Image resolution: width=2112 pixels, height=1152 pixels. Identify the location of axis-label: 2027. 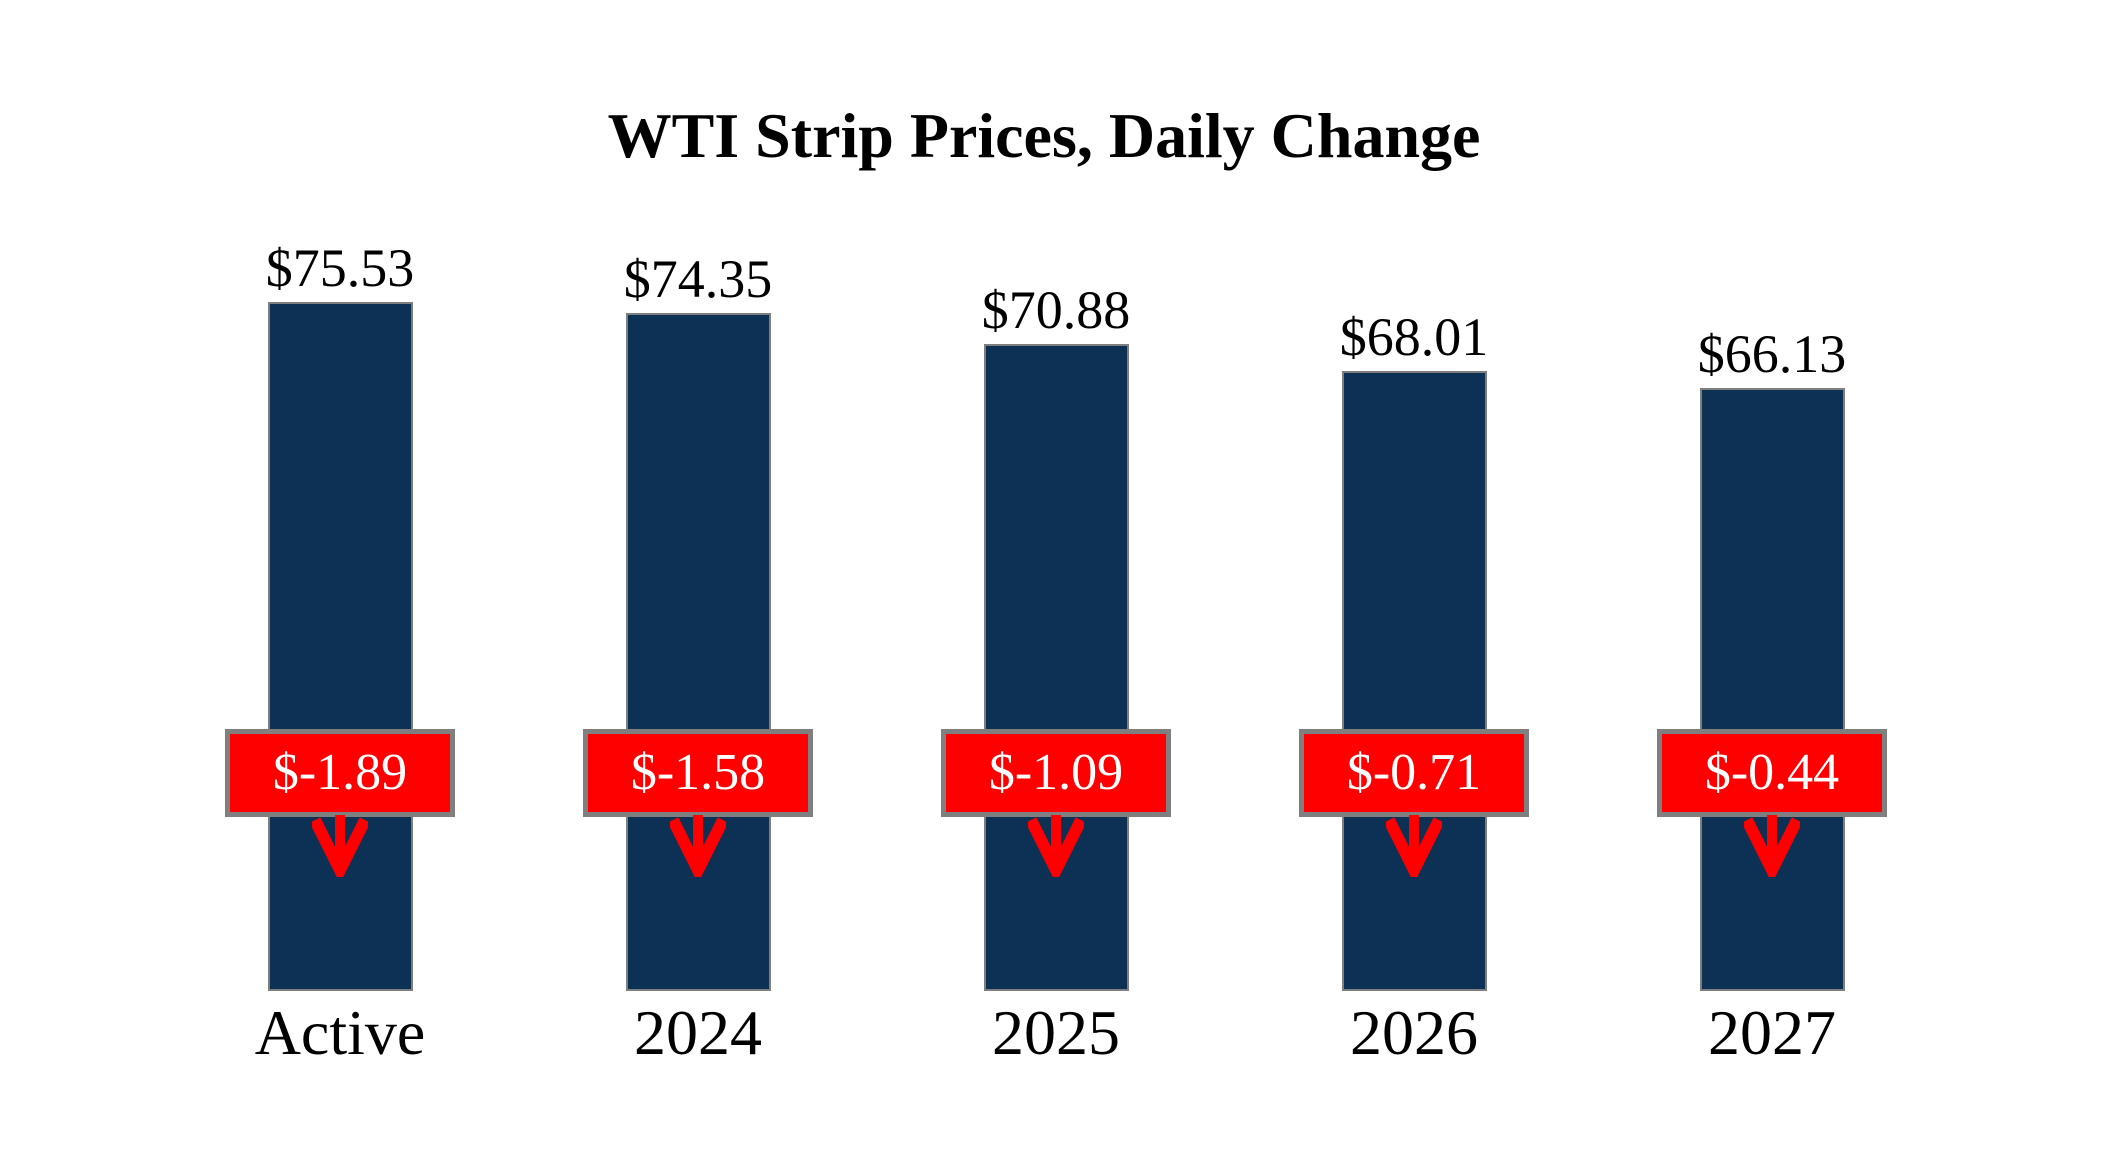
(1772, 1032).